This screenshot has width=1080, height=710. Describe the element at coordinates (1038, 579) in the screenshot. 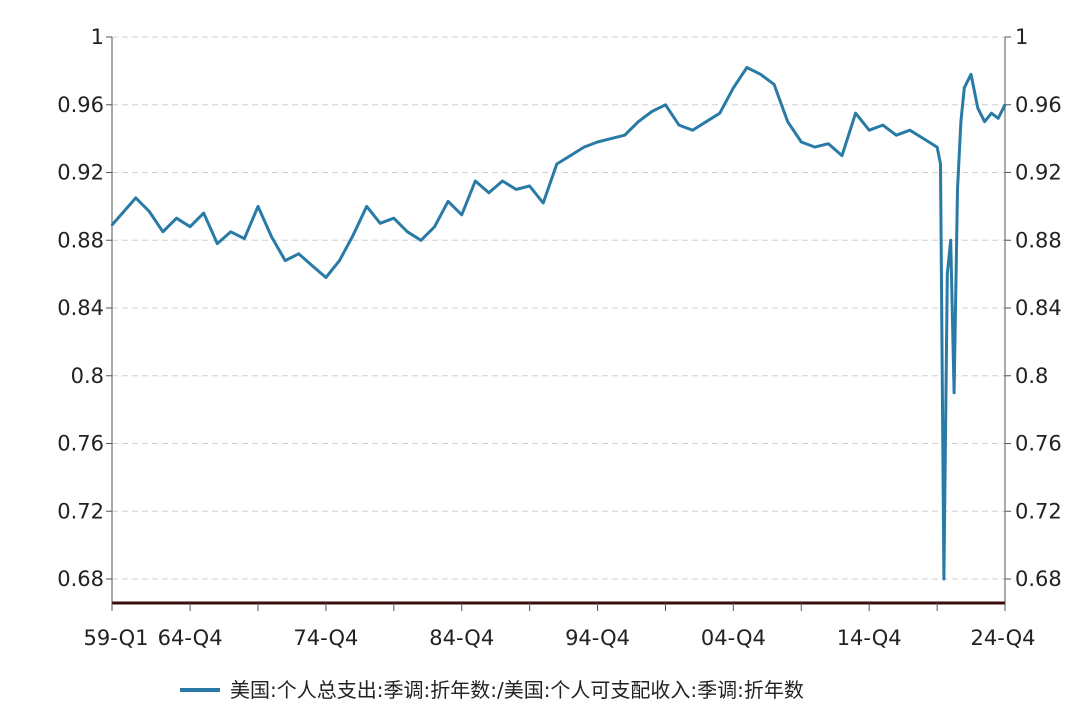

I see `y-tick-label-right: 0.68` at that location.